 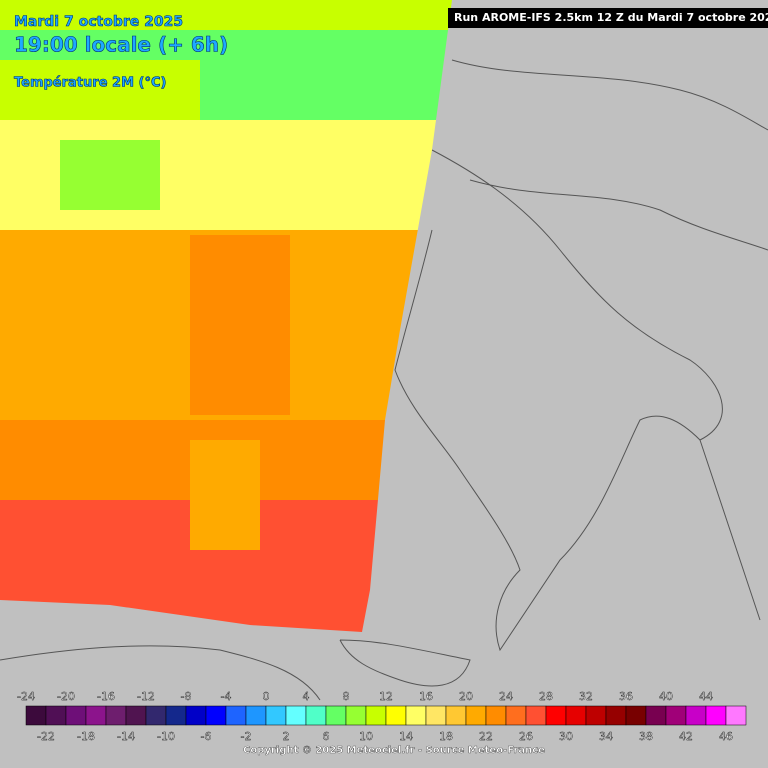 What do you see at coordinates (486, 736) in the screenshot?
I see `legend-label: 22` at bounding box center [486, 736].